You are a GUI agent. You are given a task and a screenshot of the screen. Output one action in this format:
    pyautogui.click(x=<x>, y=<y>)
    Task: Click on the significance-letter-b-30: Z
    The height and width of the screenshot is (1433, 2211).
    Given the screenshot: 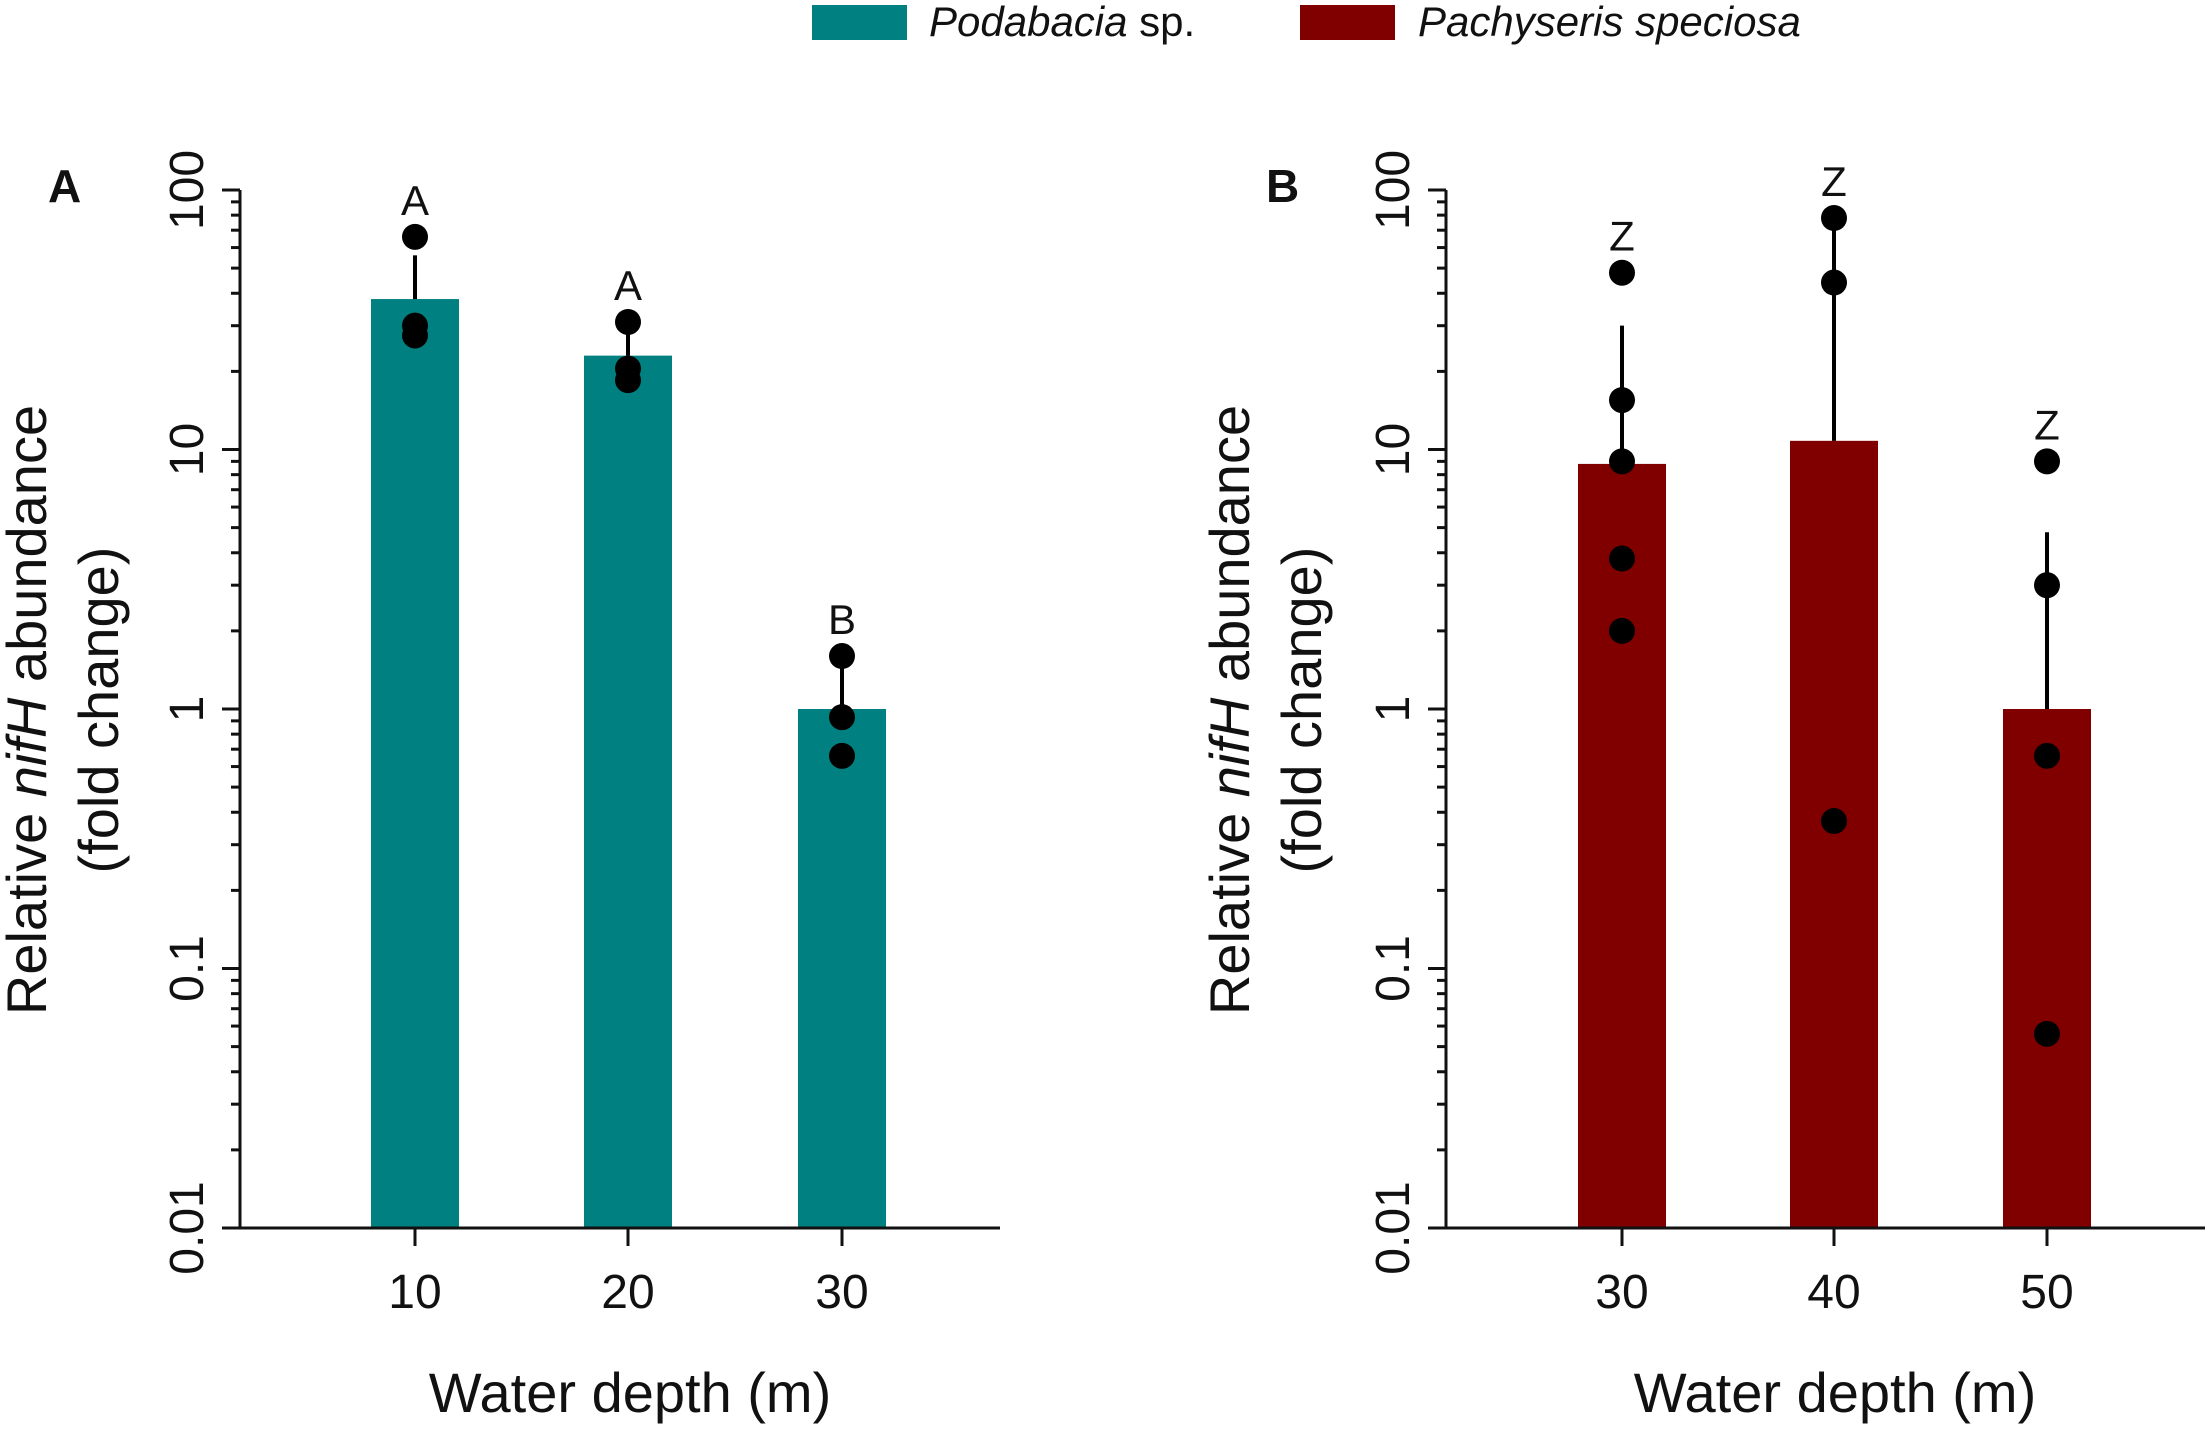 What is the action you would take?
    pyautogui.click(x=1622, y=236)
    